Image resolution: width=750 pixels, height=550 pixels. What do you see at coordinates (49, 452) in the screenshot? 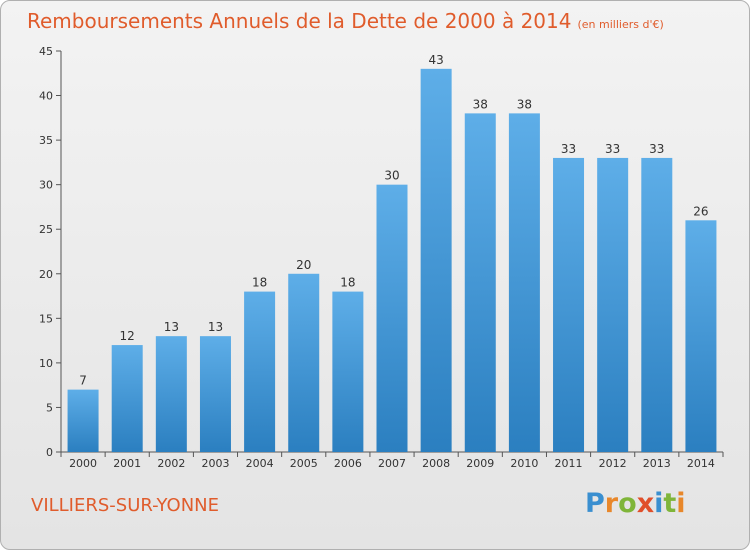
I see `y-tick-label: 0` at bounding box center [49, 452].